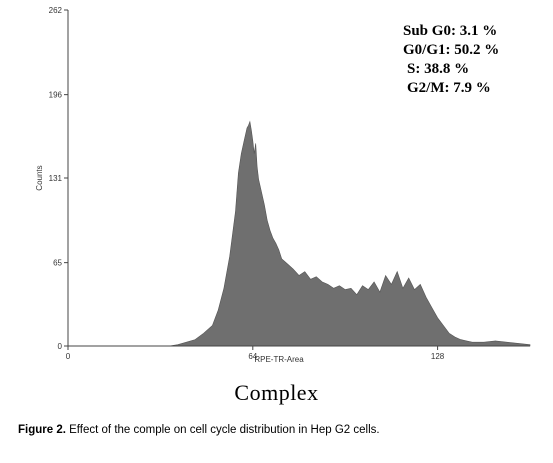 The image size is (553, 463). Describe the element at coordinates (39, 177) in the screenshot. I see `y-axis-title: Counts` at that location.